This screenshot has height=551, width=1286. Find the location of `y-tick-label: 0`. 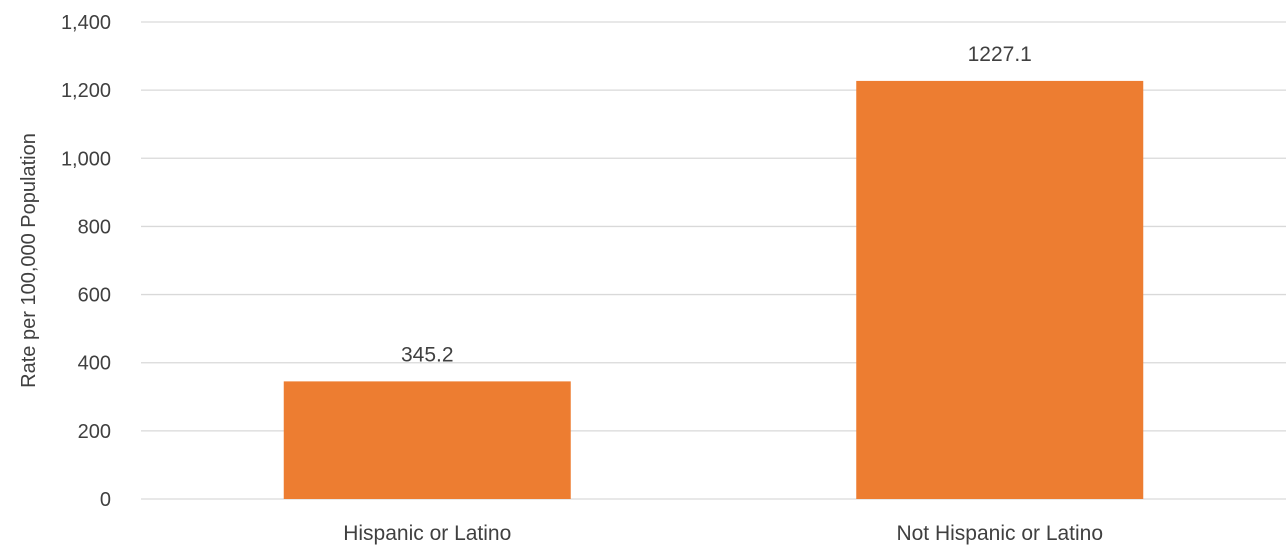

y-tick-label: 0 is located at coordinates (105, 500).